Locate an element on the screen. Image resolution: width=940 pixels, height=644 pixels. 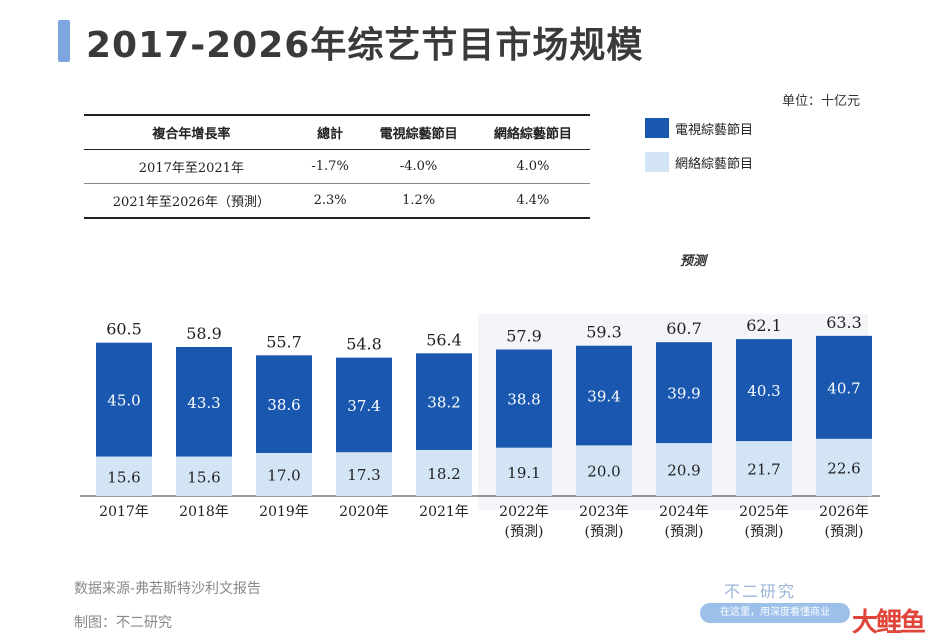
data-source: 数据来源-弗若斯特沙利文报告 is located at coordinates (168, 589).